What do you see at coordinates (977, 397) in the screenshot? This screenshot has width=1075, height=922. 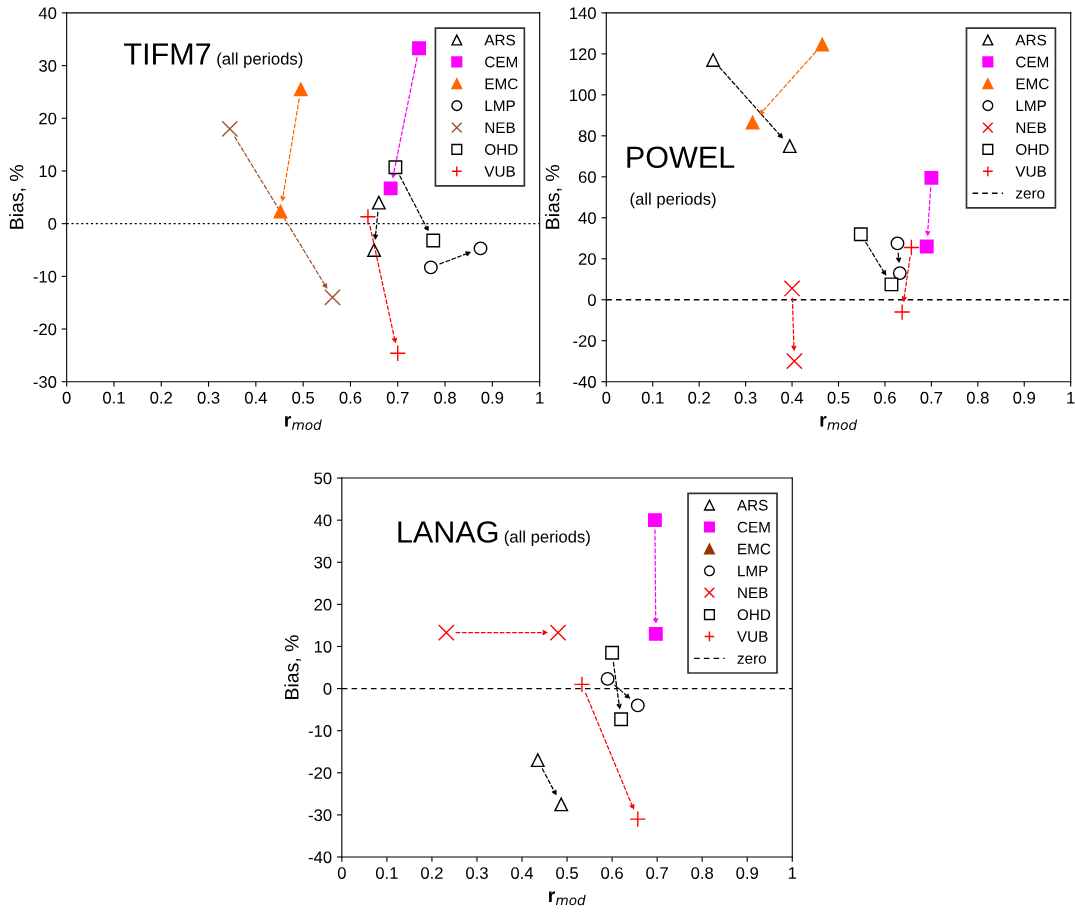 I see `x-tick-label: 0.8` at bounding box center [977, 397].